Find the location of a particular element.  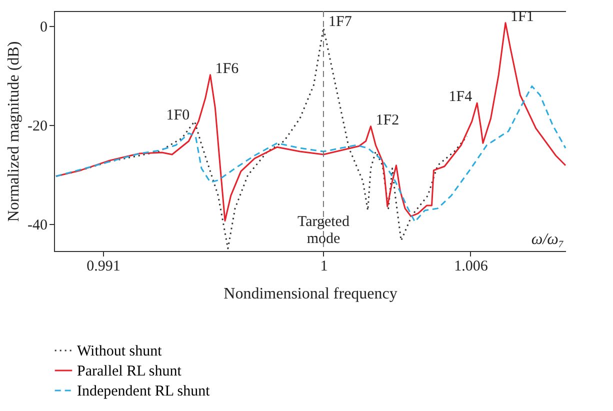

x-tick-label: 0.991 is located at coordinates (103, 266).